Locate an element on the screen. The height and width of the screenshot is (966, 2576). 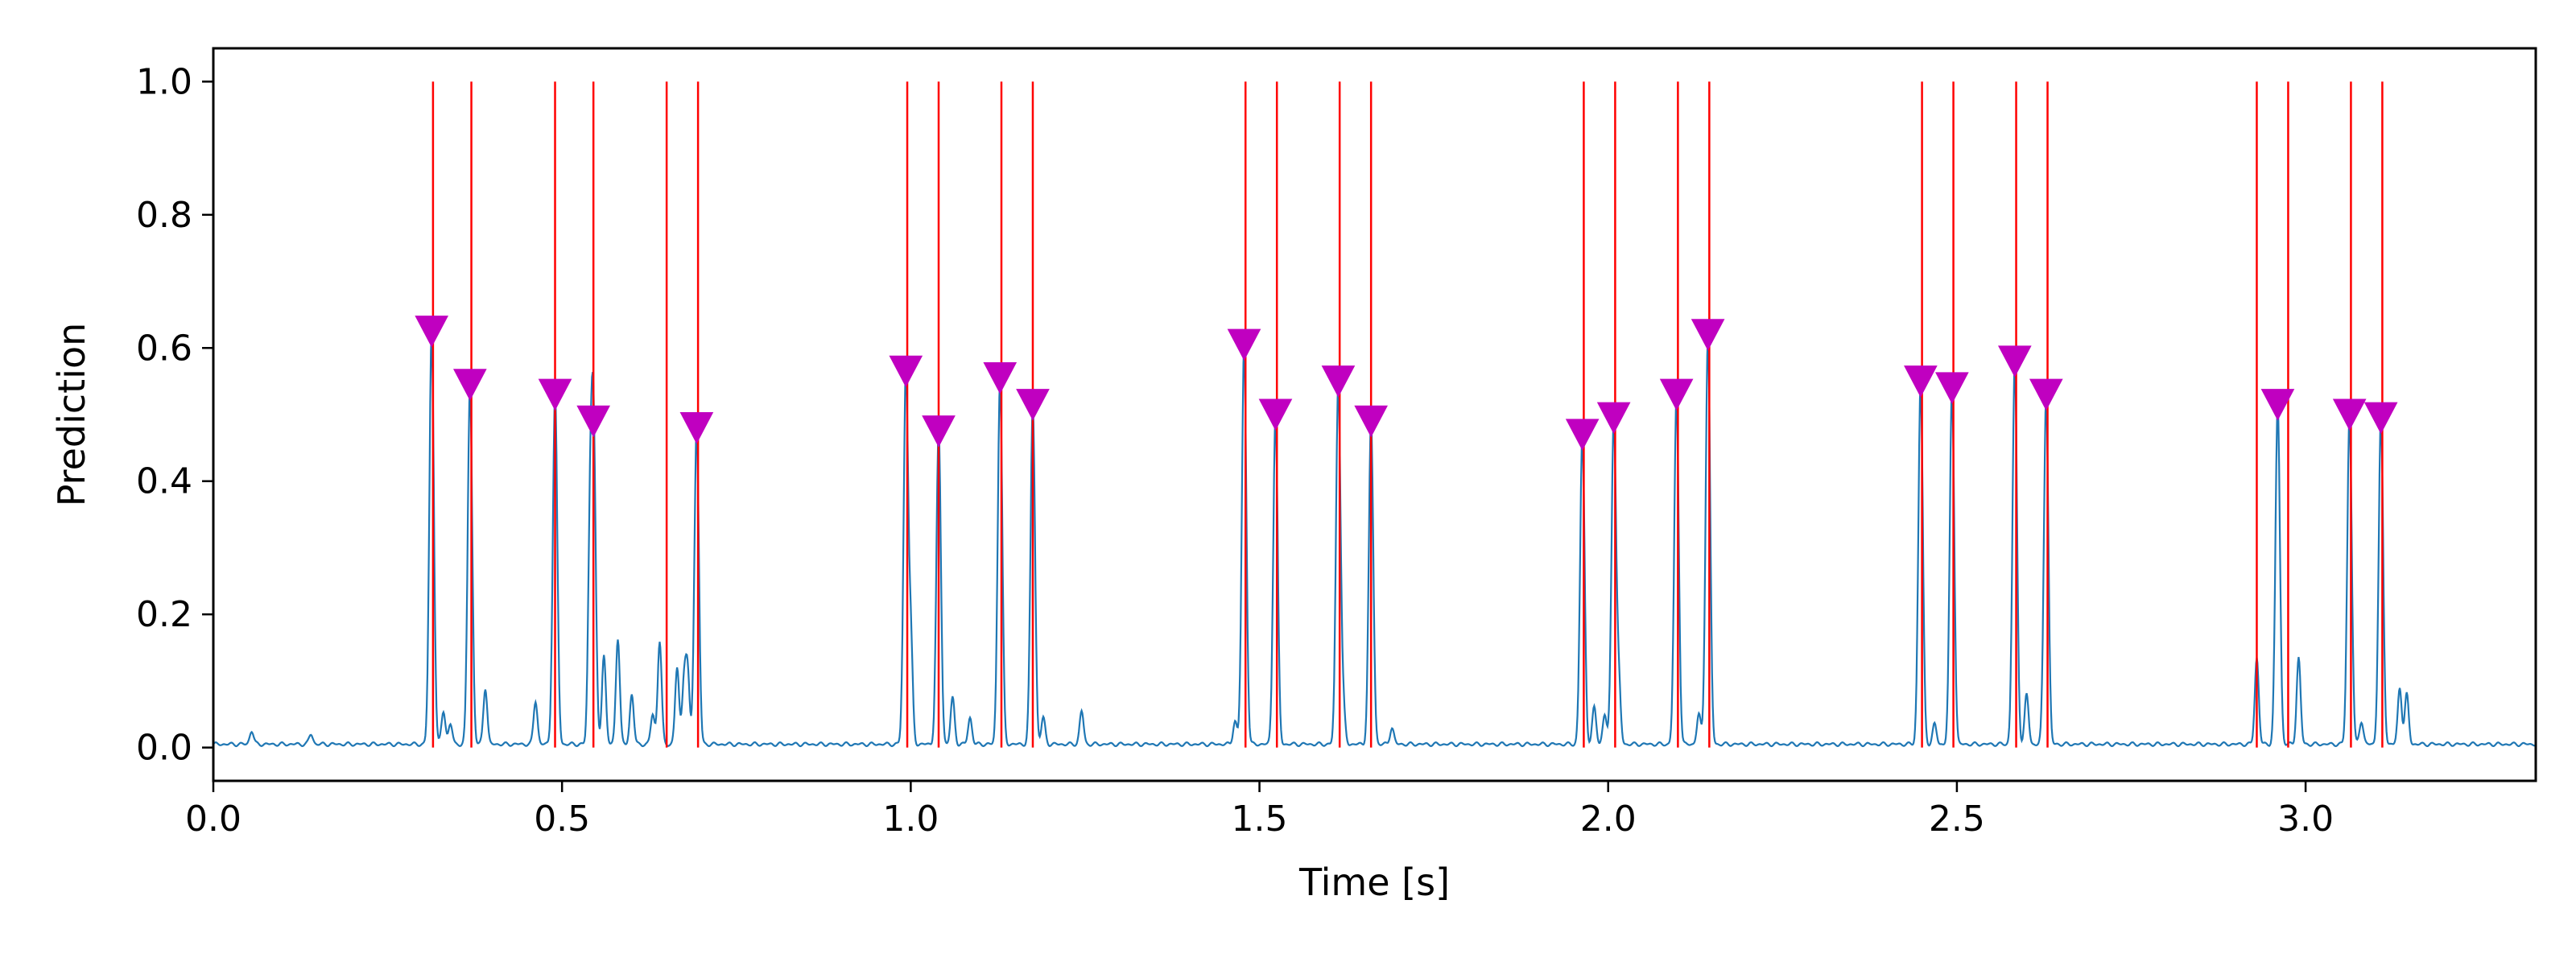
x-tick-label: 2.0 is located at coordinates (1608, 819).